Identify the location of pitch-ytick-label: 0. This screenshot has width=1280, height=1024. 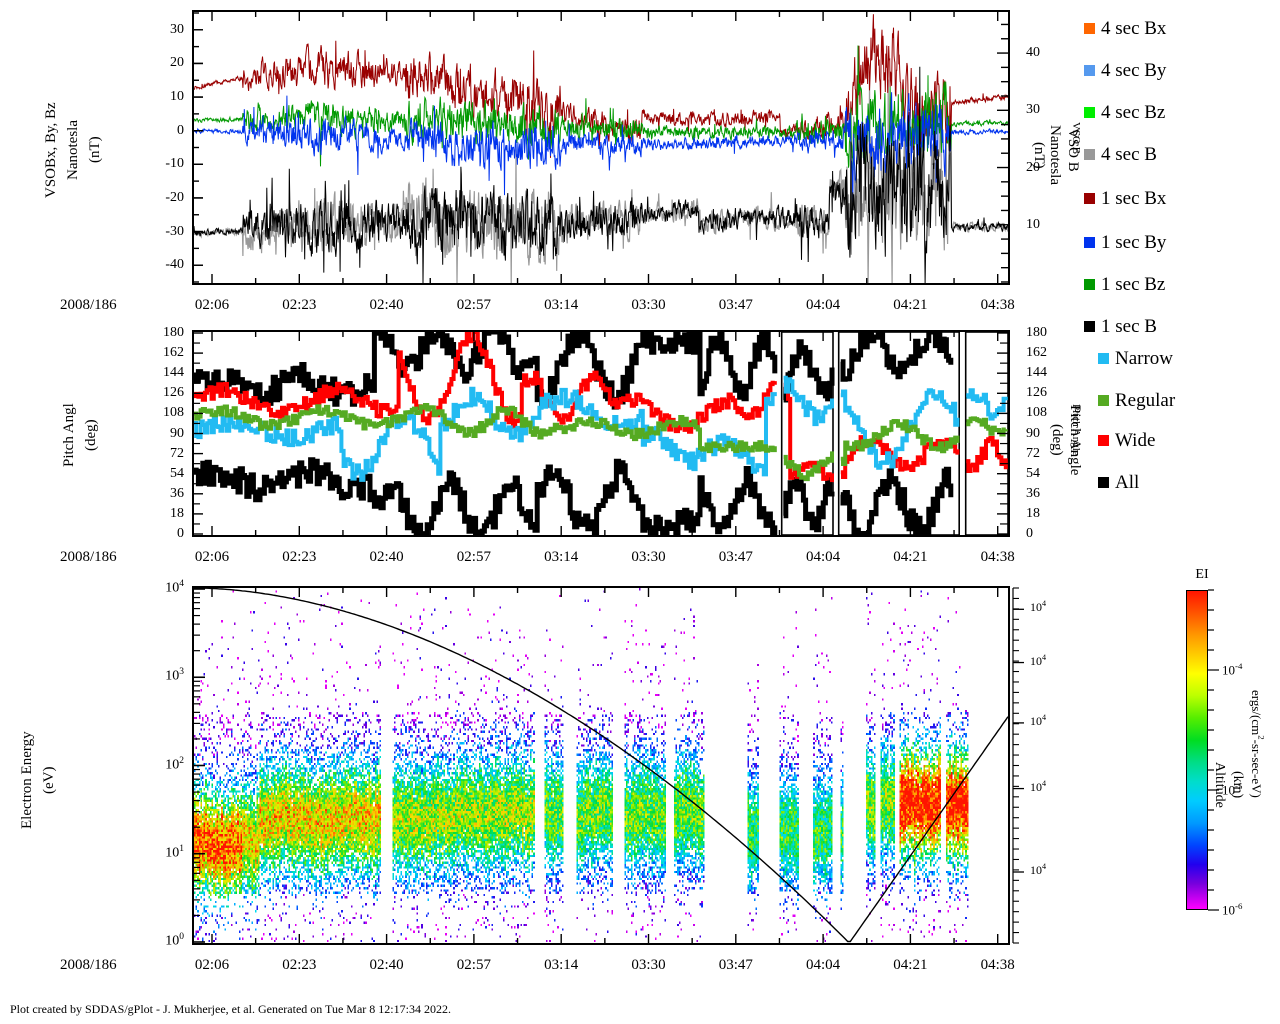
(180, 533).